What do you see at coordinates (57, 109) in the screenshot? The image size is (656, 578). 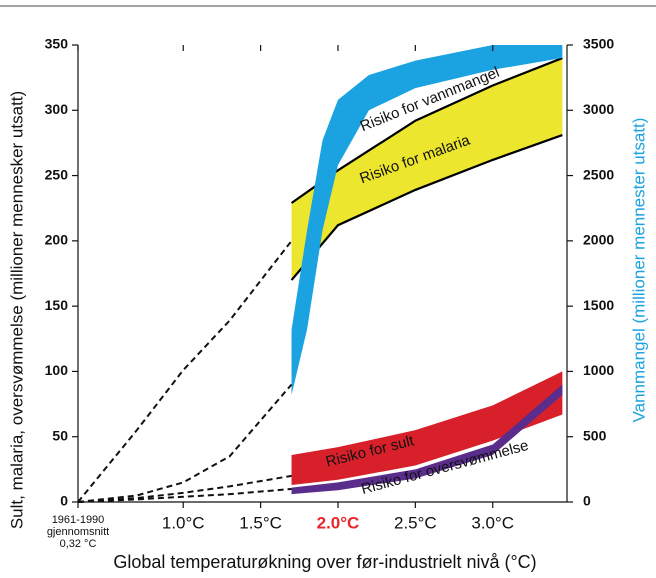 I see `y-tick-label: 300` at bounding box center [57, 109].